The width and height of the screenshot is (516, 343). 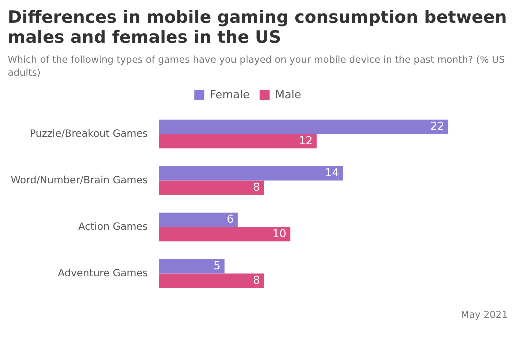 What do you see at coordinates (437, 126) in the screenshot?
I see `data-label: 22` at bounding box center [437, 126].